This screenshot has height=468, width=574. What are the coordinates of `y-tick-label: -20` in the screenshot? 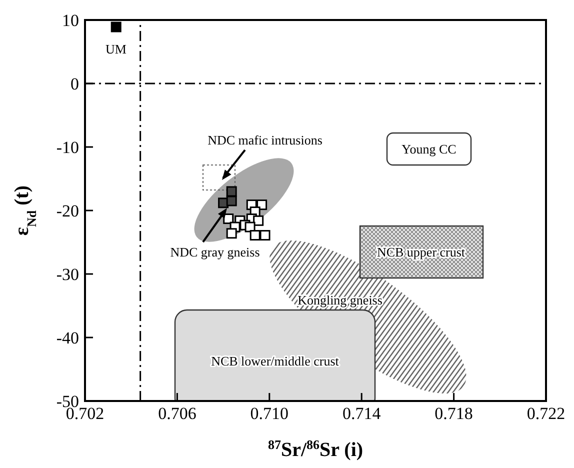 It's located at (67, 211).